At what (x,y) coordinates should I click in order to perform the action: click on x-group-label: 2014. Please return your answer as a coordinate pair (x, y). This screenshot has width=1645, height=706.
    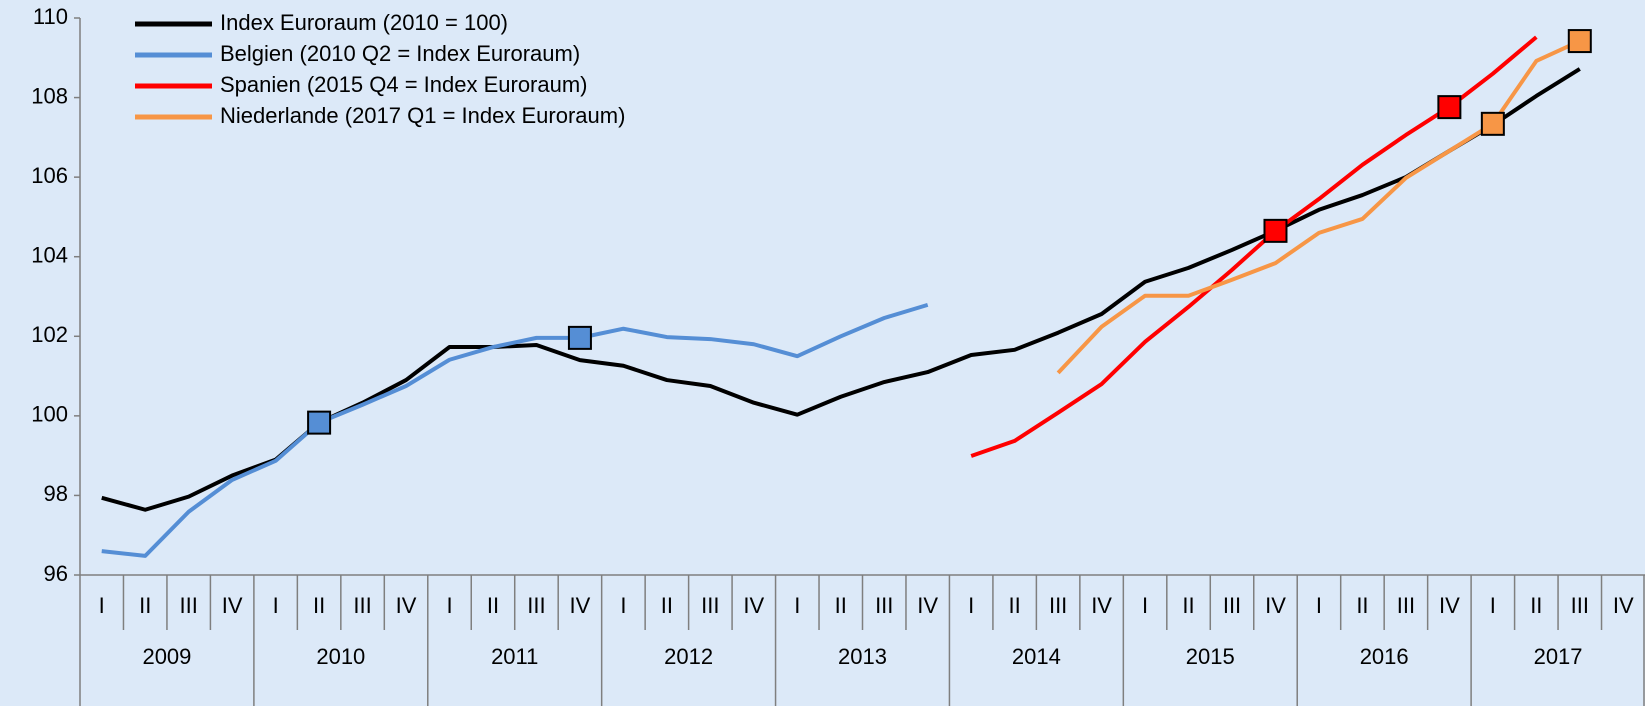
    Looking at the image, I should click on (1036, 656).